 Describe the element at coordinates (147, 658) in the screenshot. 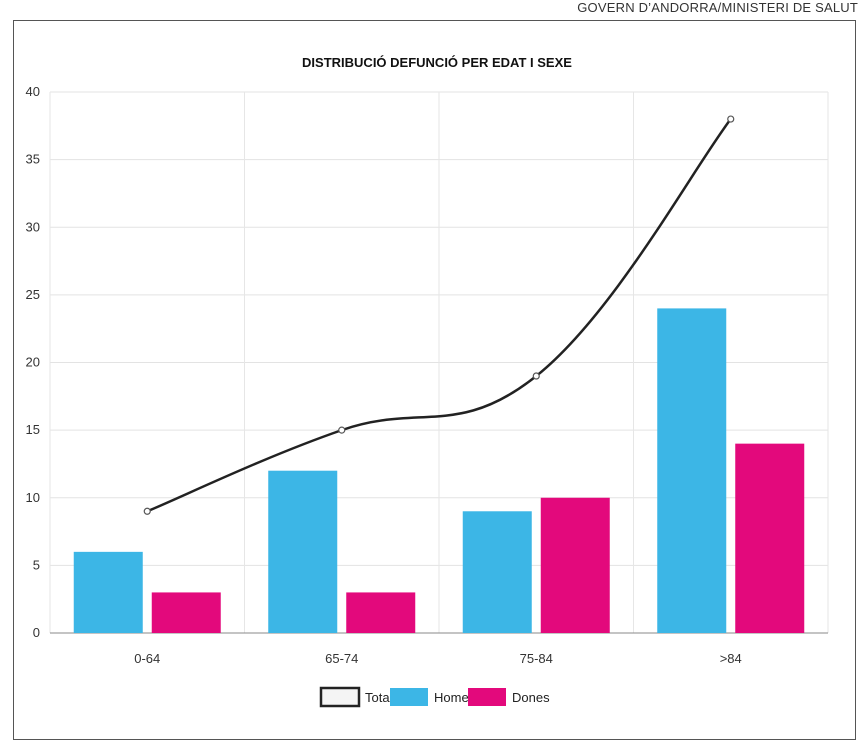

I see `x-tick-label: 0-64` at that location.